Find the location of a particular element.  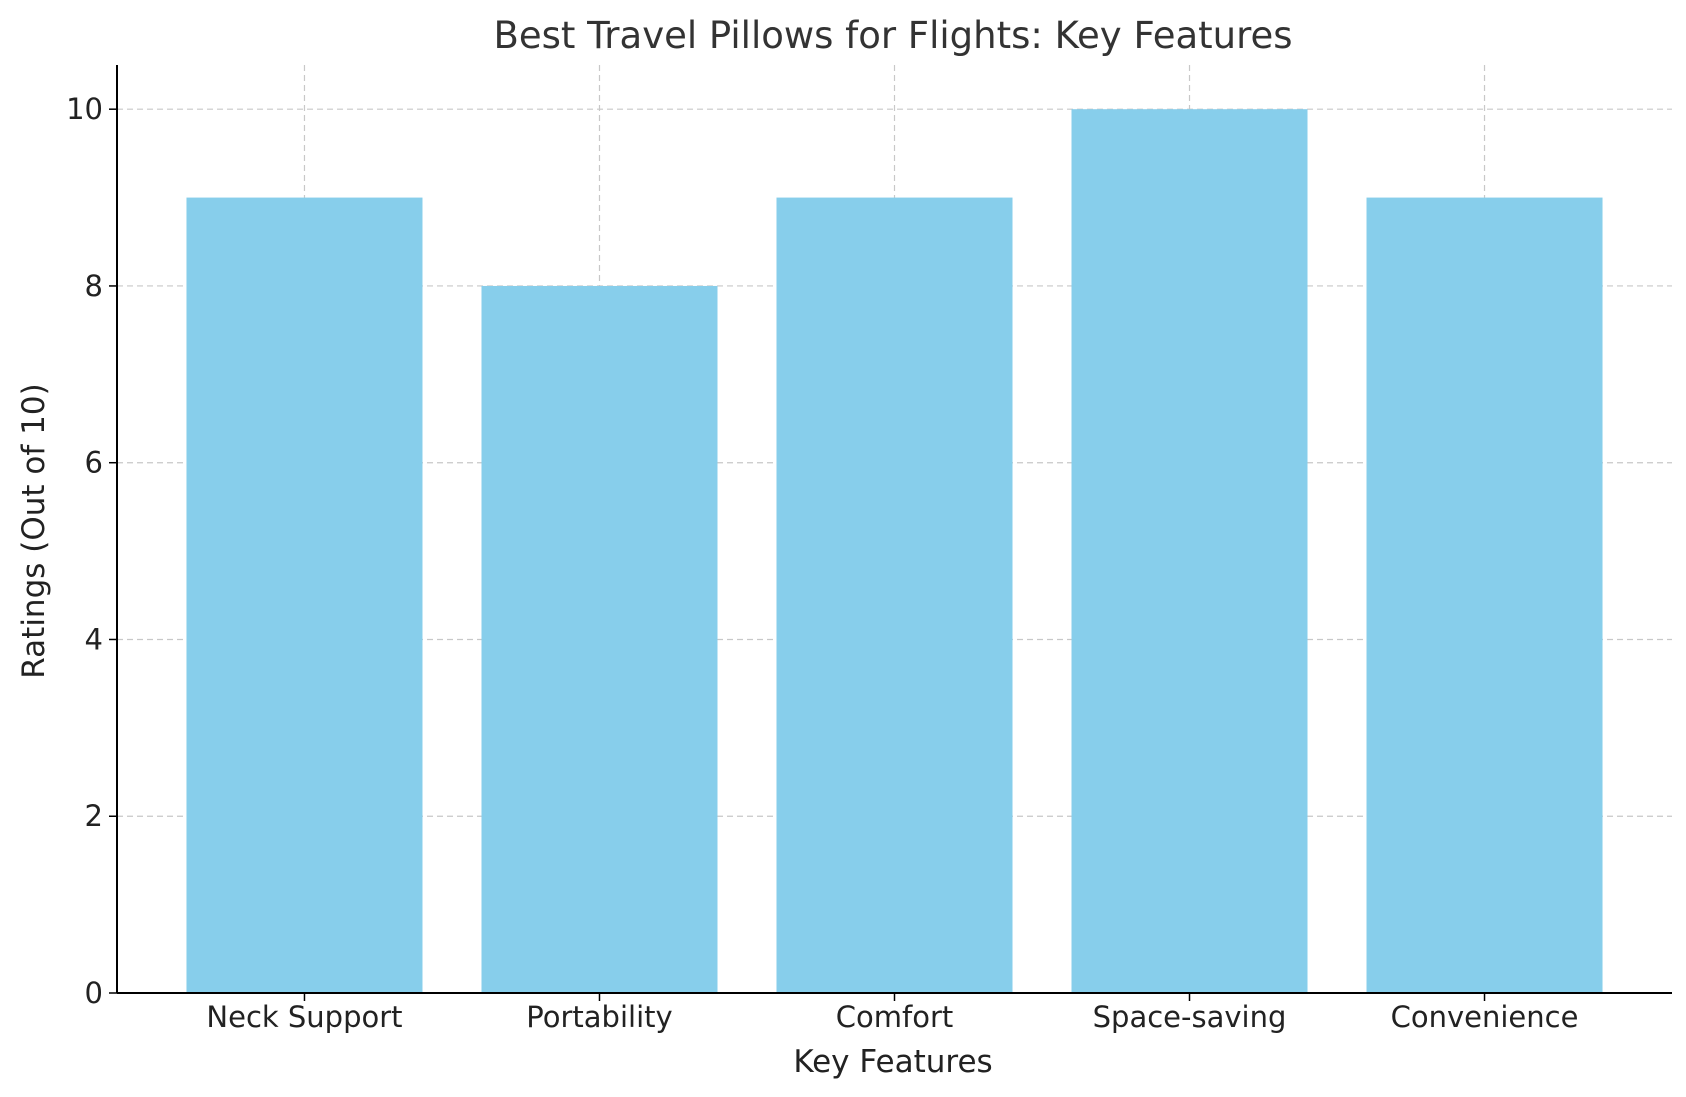

x-tick-label: Neck Support is located at coordinates (304, 1017).